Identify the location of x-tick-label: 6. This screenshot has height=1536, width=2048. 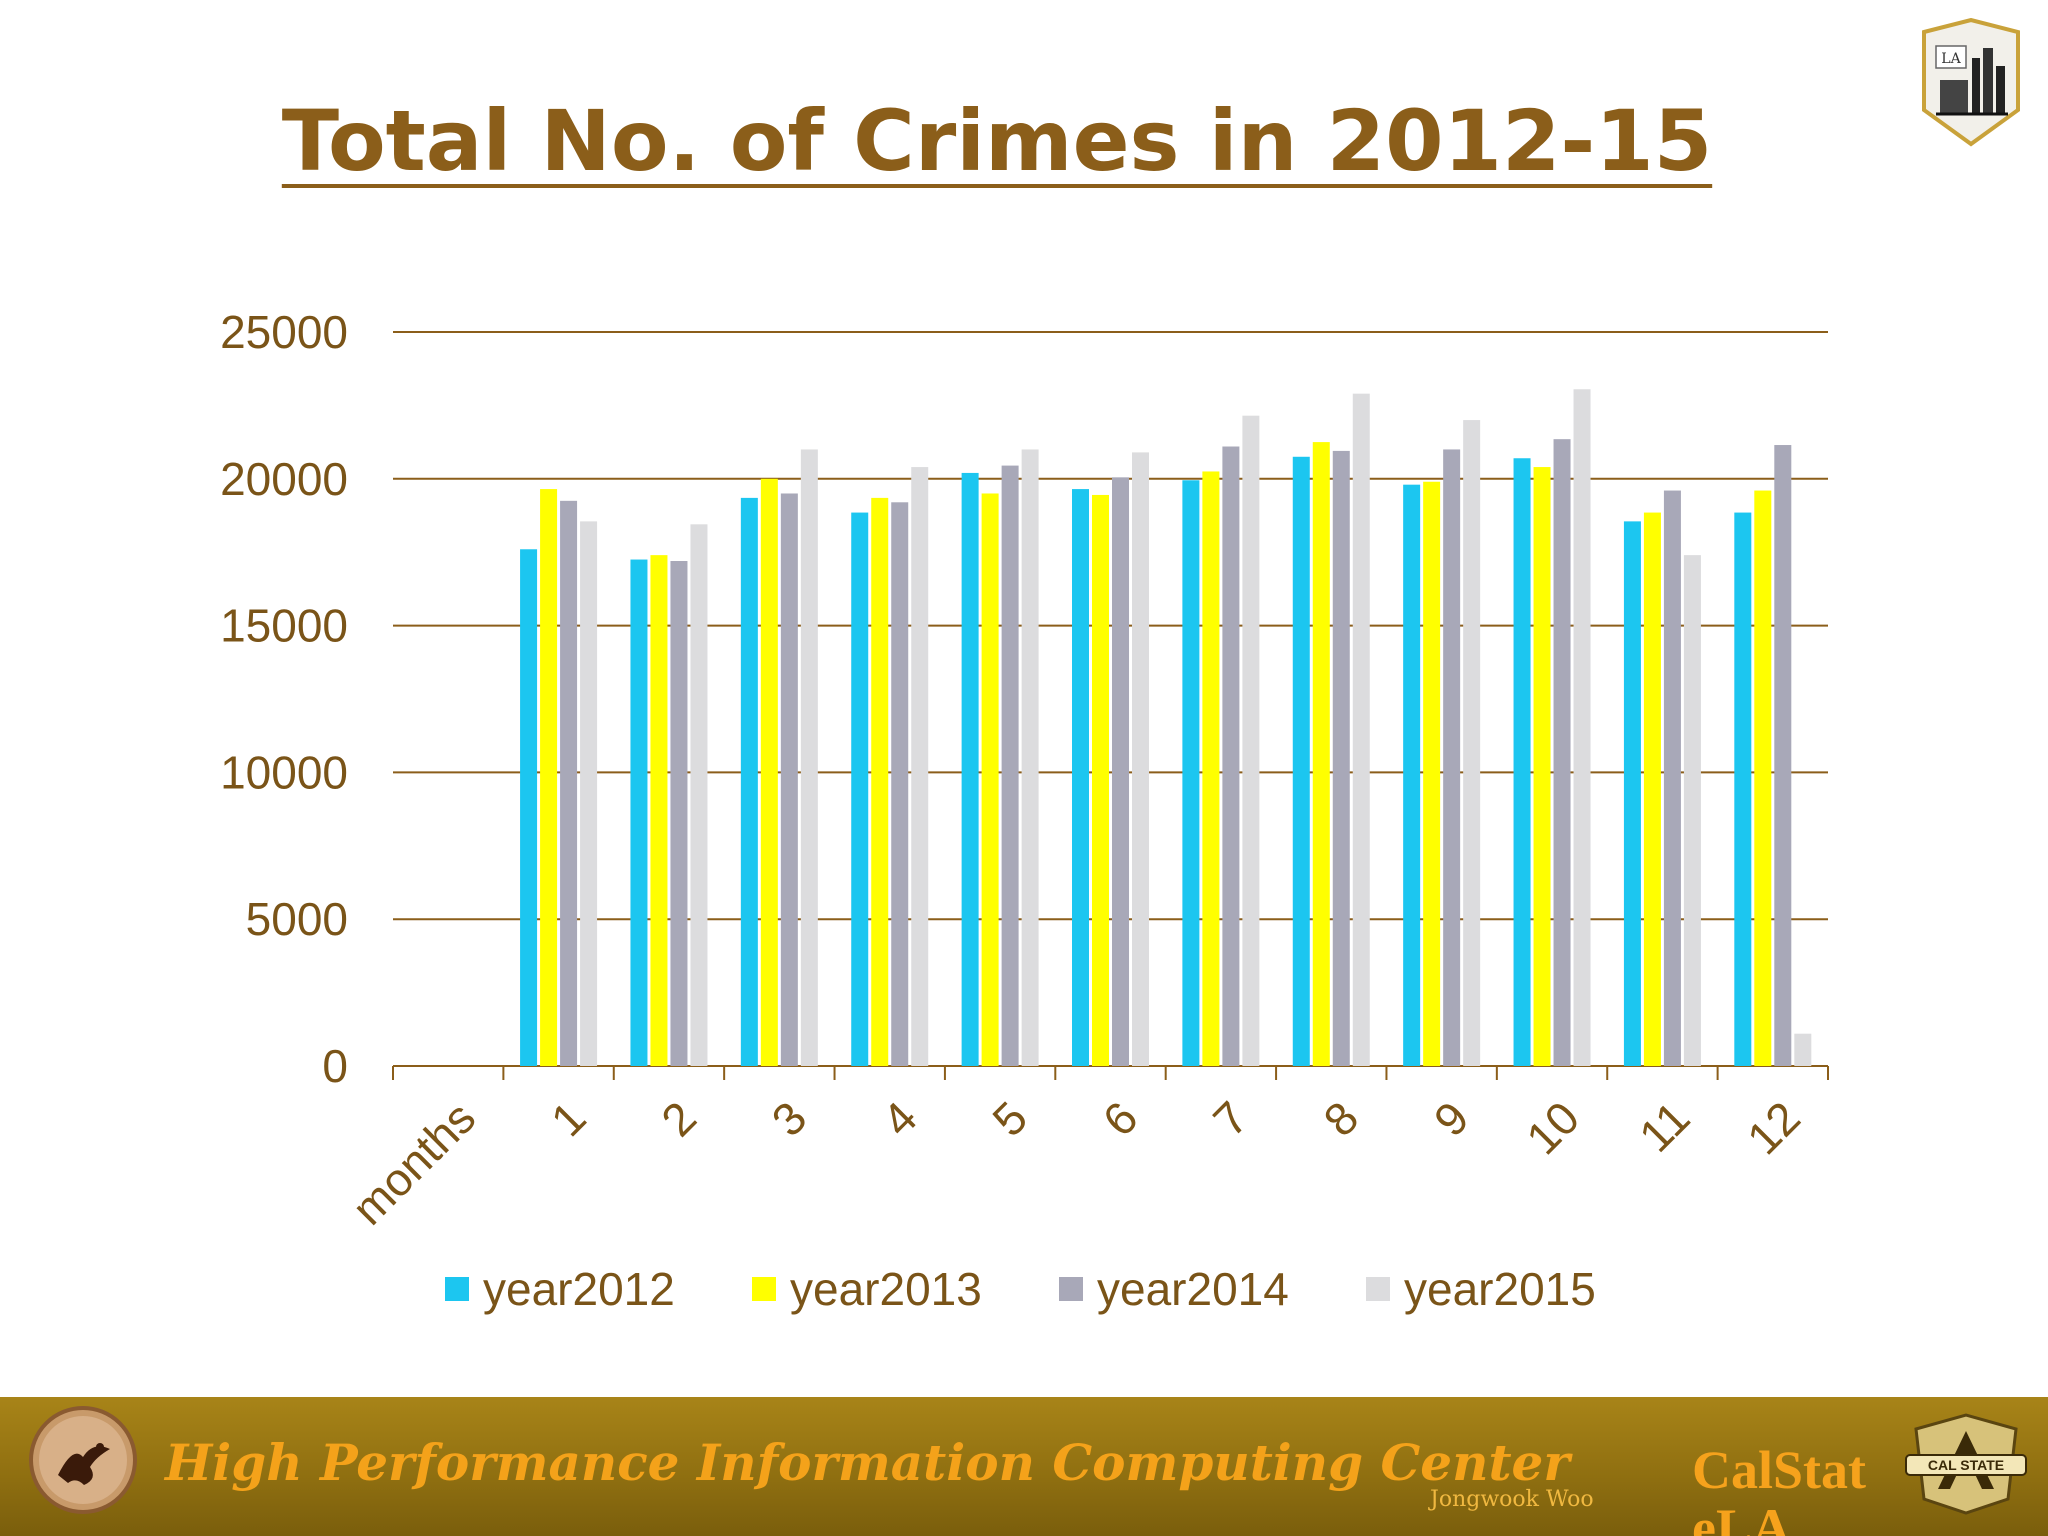
(1120, 1118).